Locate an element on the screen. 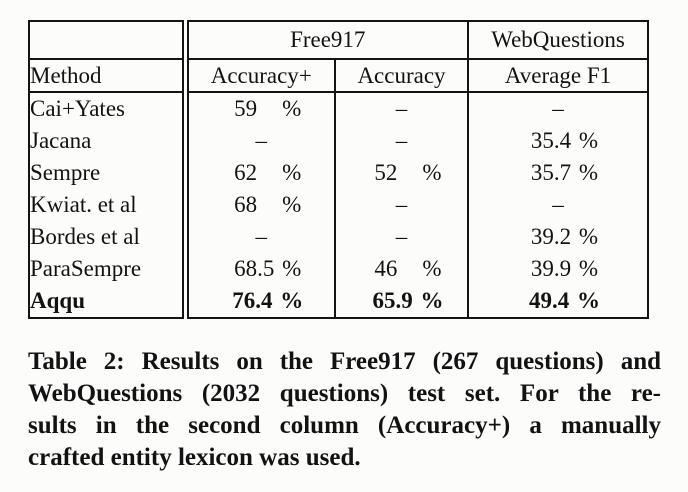 Image resolution: width=688 pixels, height=492 pixels. cell-accuracy-plus: 68.5% is located at coordinates (268, 268).